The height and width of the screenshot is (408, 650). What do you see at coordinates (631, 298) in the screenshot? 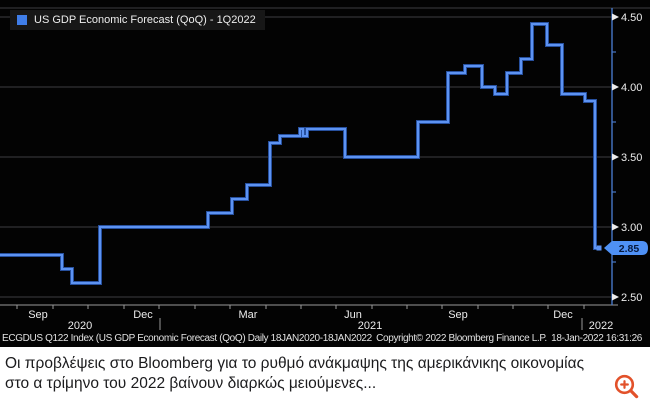
I see `y-axis-tick-label: 2.50` at bounding box center [631, 298].